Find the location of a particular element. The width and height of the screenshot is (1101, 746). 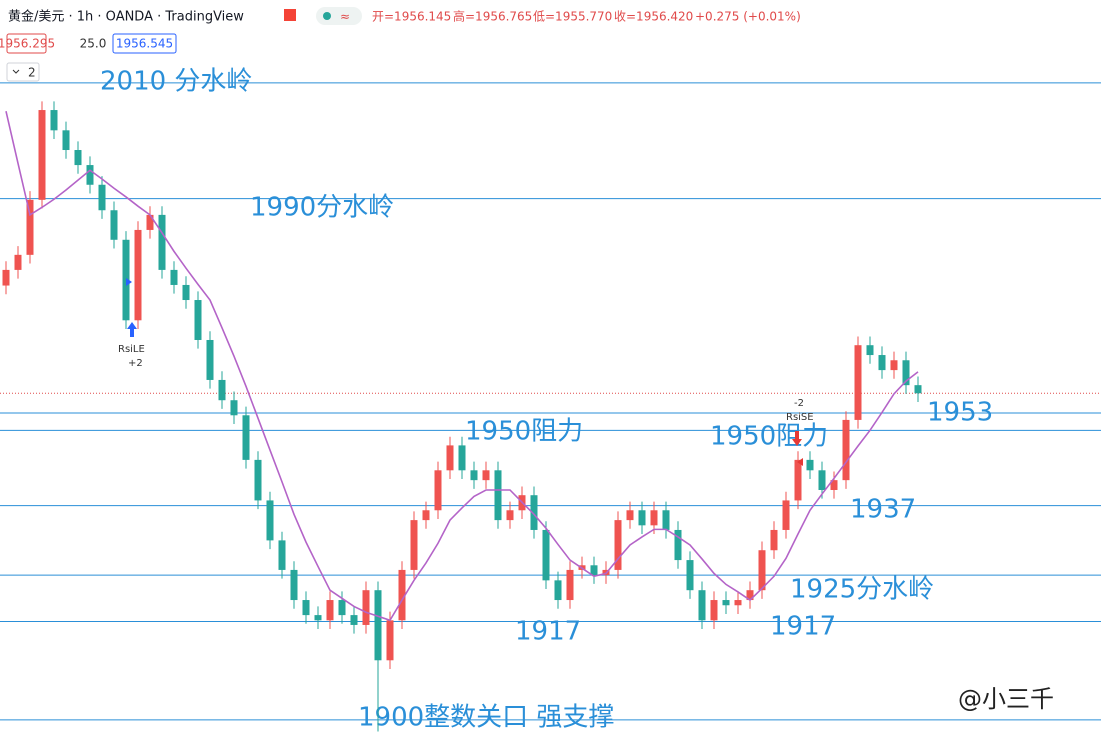

ask-price: 1956.545 is located at coordinates (144, 44).